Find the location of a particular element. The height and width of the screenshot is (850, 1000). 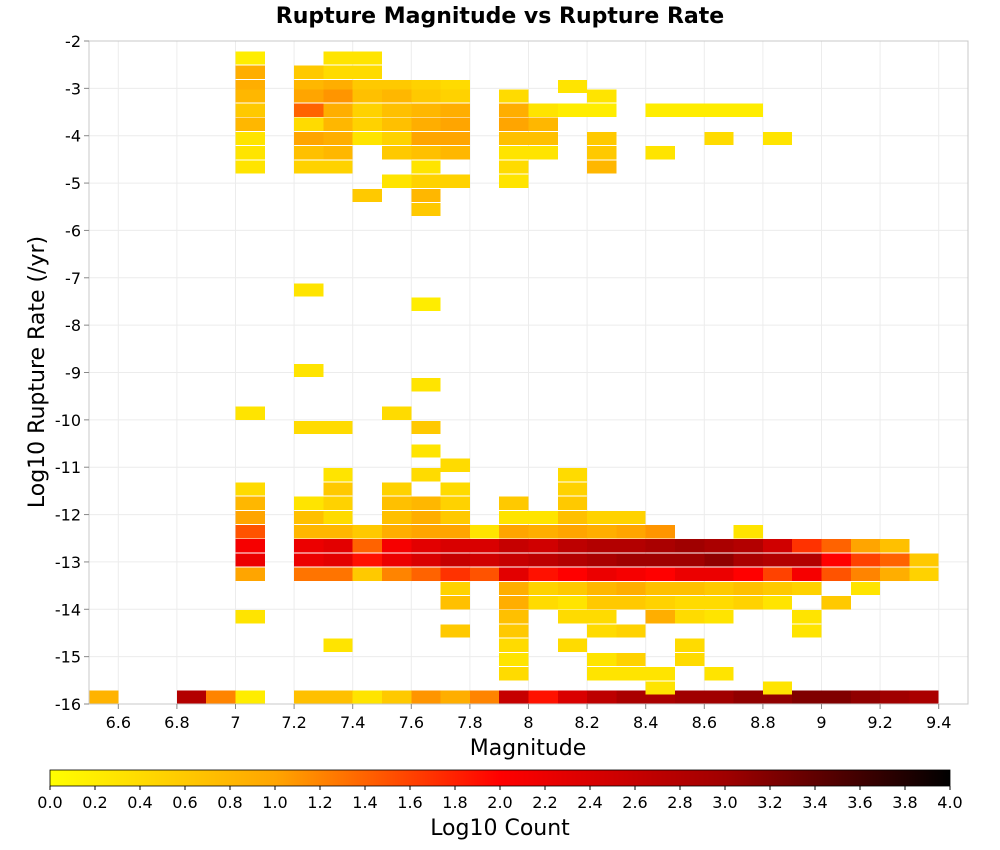

colorbar-tick-label: 0.0 is located at coordinates (49, 802).